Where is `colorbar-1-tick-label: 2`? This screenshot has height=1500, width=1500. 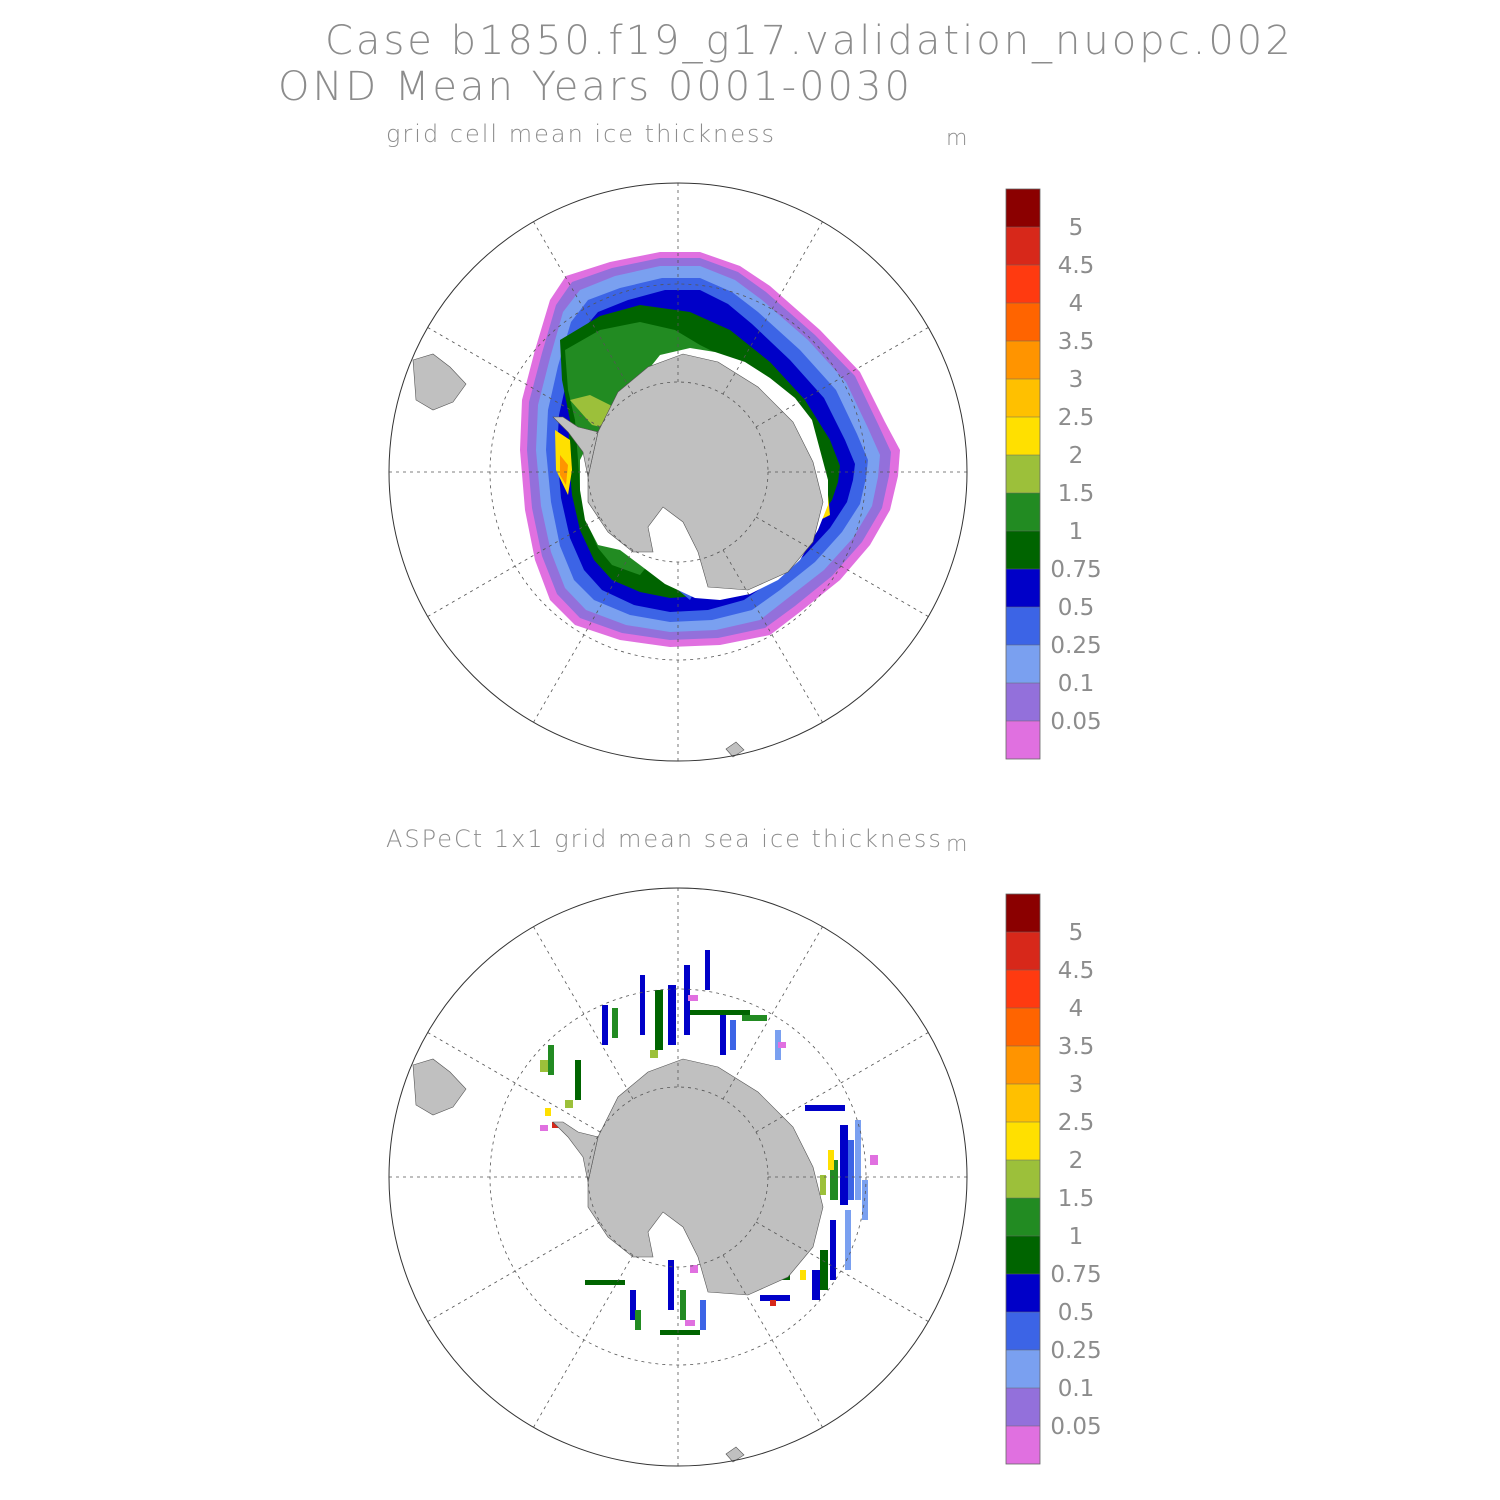 colorbar-1-tick-label: 2 is located at coordinates (1076, 456).